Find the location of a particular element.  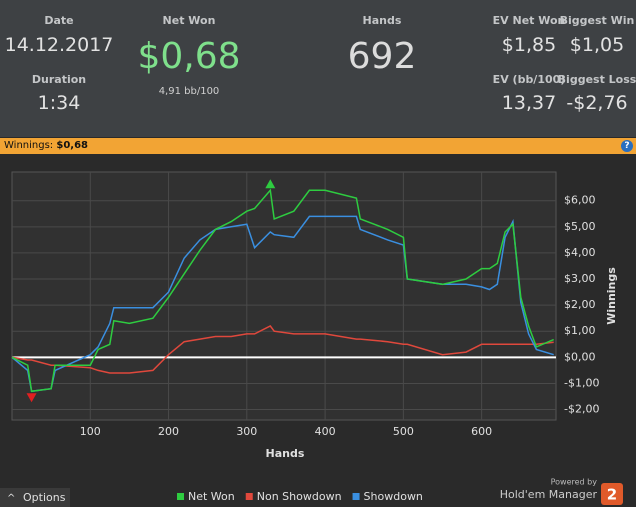

net-won-value: $0,68 is located at coordinates (189, 56).